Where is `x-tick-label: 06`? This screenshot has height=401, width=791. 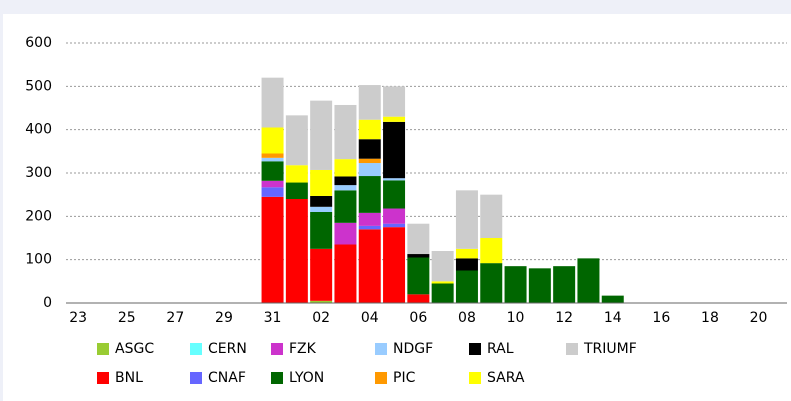 x-tick-label: 06 is located at coordinates (418, 318).